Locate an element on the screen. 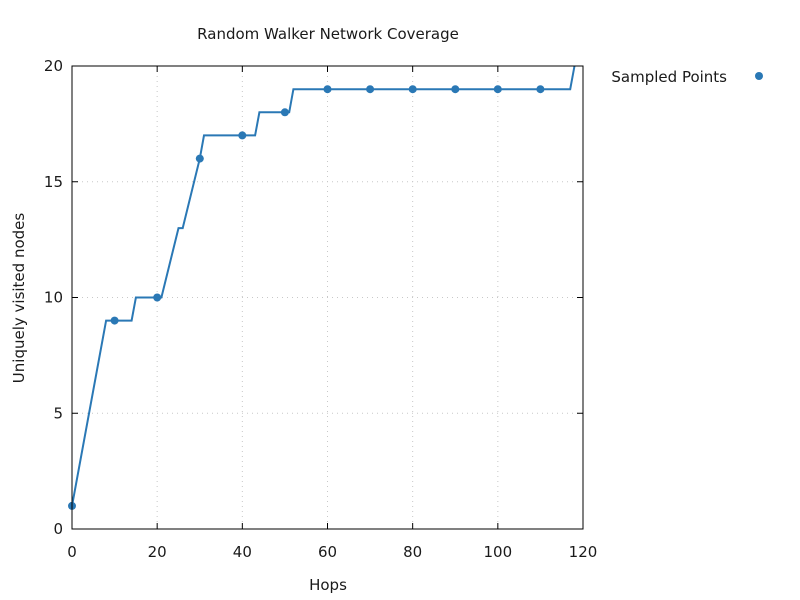  y-tick-label: 15 is located at coordinates (53, 182).